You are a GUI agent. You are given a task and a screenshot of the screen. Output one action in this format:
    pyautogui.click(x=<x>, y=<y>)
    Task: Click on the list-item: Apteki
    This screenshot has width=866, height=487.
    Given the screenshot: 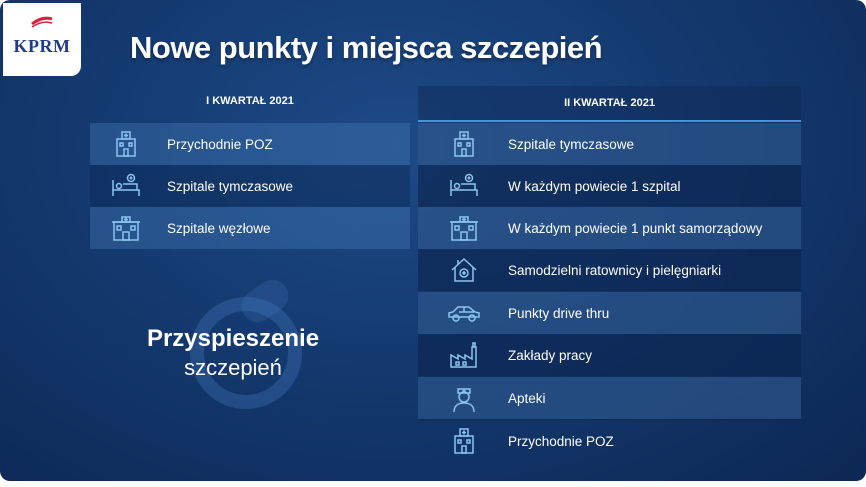 What is the action you would take?
    pyautogui.click(x=609, y=398)
    